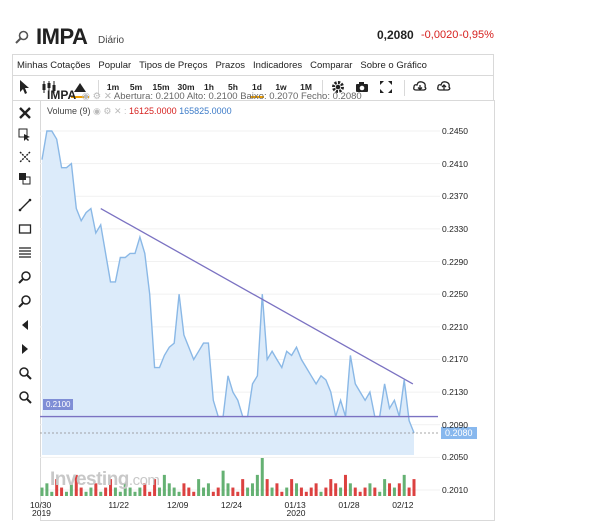  Describe the element at coordinates (269, 96) in the screenshot. I see `legend-low: Baixo: 0.2070` at that location.